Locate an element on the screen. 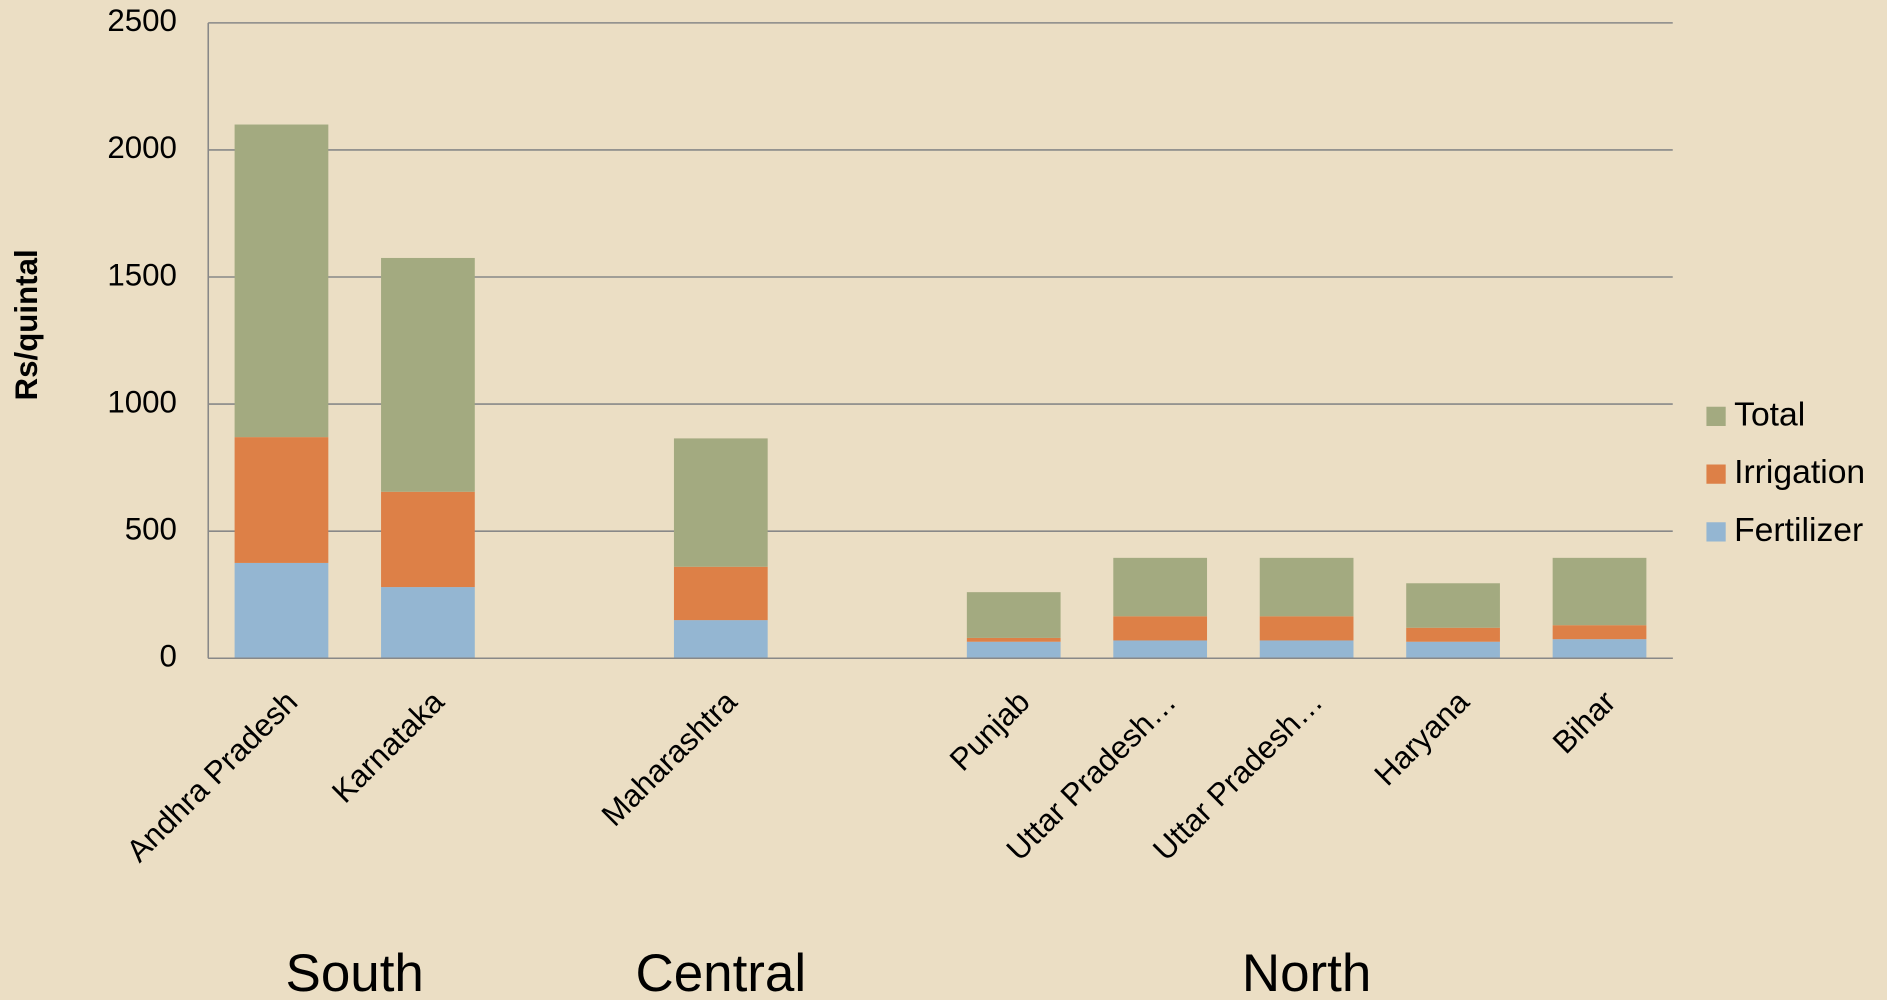 This screenshot has height=1000, width=1887. y-tick-label: 500 is located at coordinates (151, 528).